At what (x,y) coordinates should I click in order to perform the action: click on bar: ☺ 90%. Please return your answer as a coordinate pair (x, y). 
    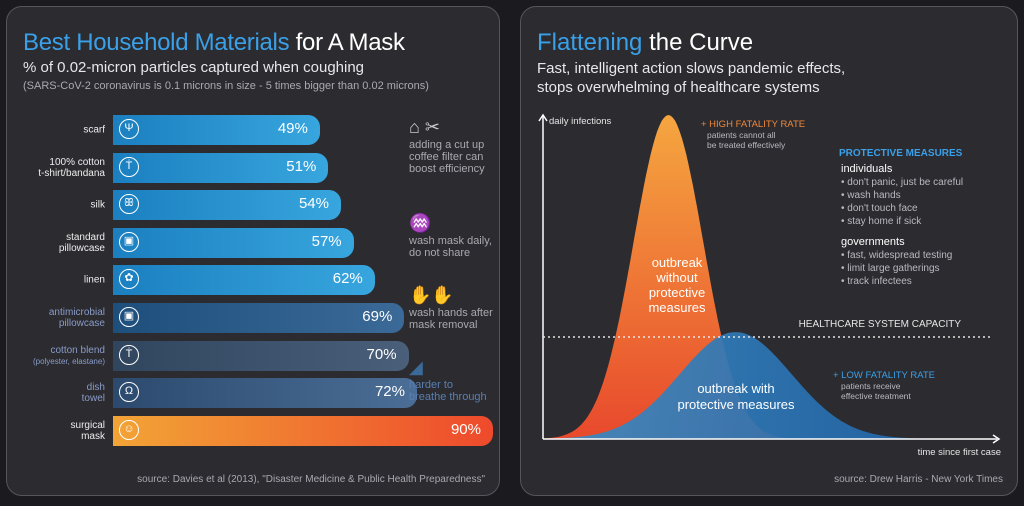
    Looking at the image, I should click on (303, 430).